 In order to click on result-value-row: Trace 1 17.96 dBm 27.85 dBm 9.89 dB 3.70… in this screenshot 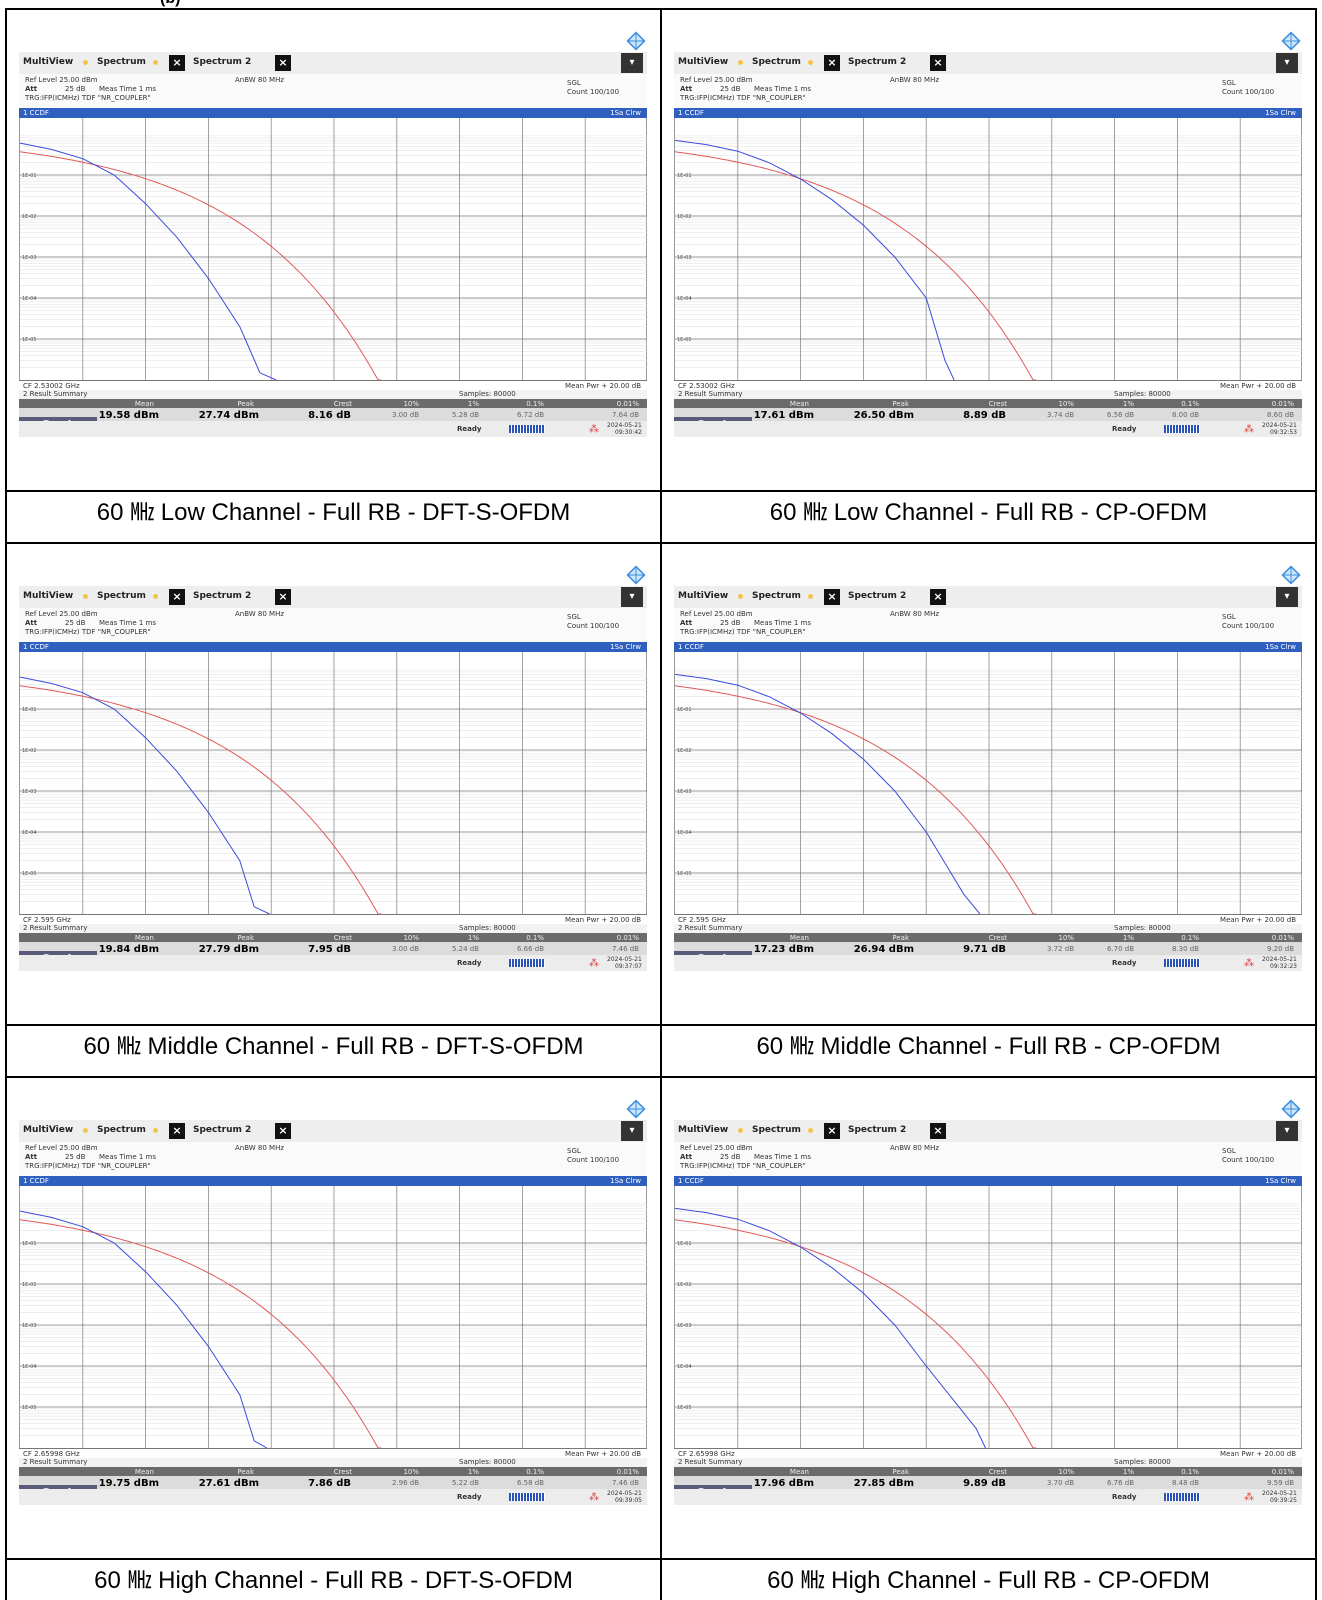, I will do `click(988, 1487)`.